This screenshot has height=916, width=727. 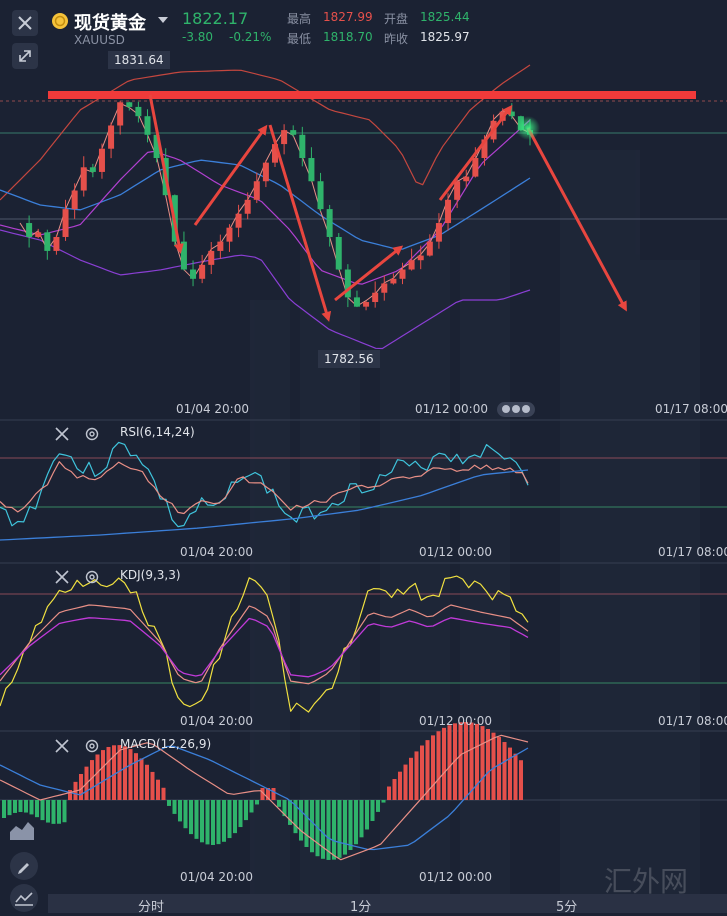 What do you see at coordinates (216, 552) in the screenshot?
I see `rsi-x-label: 01/04 20:00` at bounding box center [216, 552].